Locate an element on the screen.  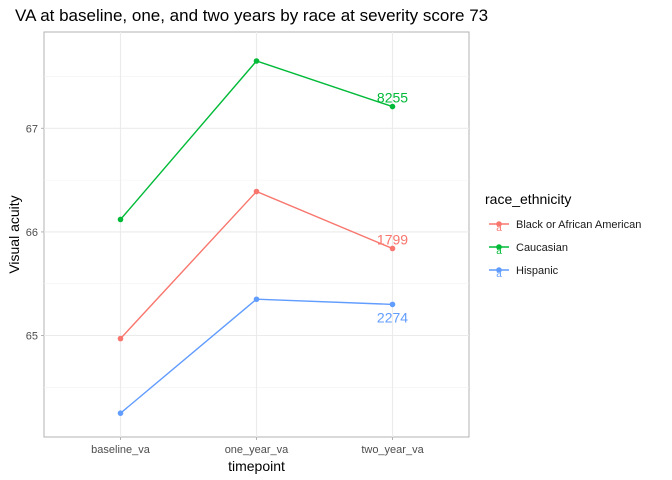
x-tick-label: two_year_va is located at coordinates (392, 450).